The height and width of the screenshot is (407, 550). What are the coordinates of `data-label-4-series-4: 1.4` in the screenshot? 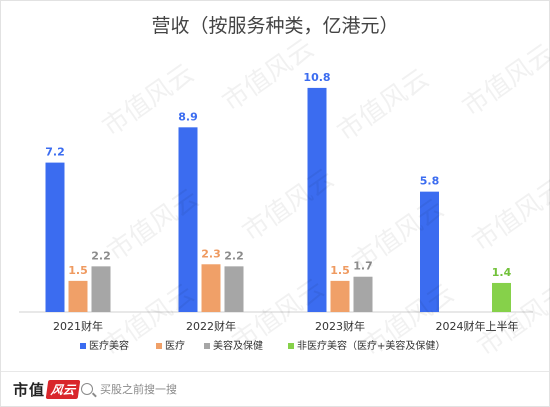 It's located at (502, 272).